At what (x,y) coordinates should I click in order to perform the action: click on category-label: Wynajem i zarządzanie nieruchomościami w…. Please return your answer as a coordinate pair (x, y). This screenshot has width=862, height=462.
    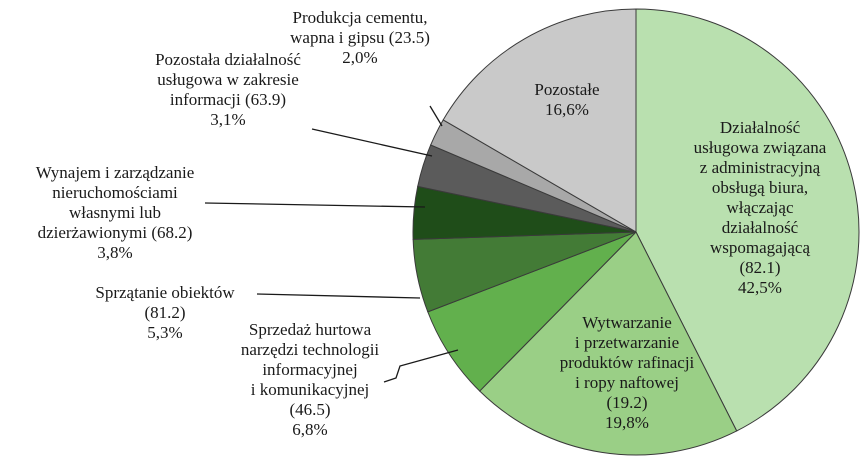
    Looking at the image, I should click on (115, 202).